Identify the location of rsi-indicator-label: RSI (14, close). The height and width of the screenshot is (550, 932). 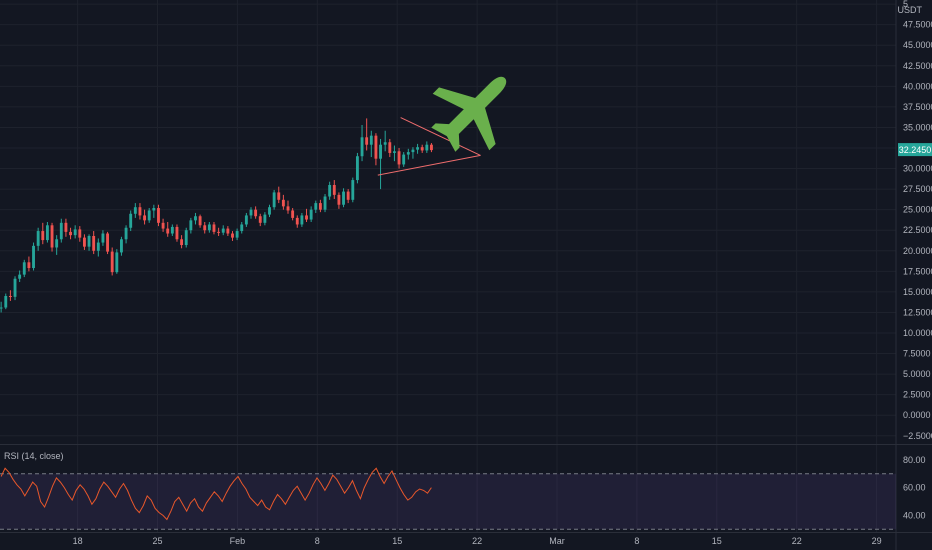
(34, 456).